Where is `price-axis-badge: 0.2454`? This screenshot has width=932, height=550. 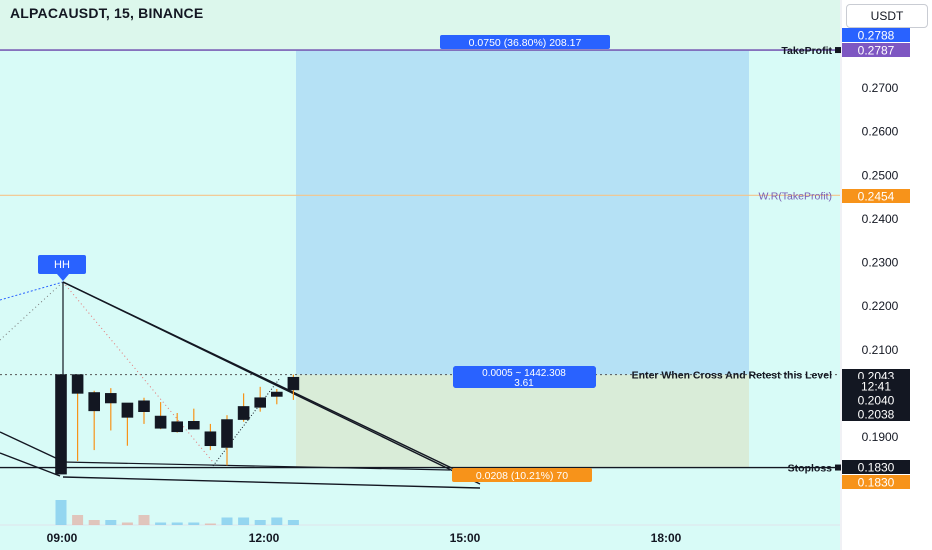
price-axis-badge: 0.2454 is located at coordinates (876, 196).